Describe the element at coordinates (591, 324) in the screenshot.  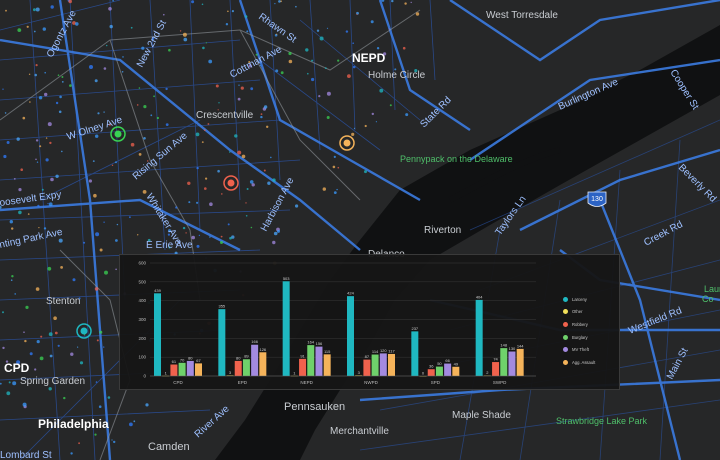
I see `legend-item: Robbery` at that location.